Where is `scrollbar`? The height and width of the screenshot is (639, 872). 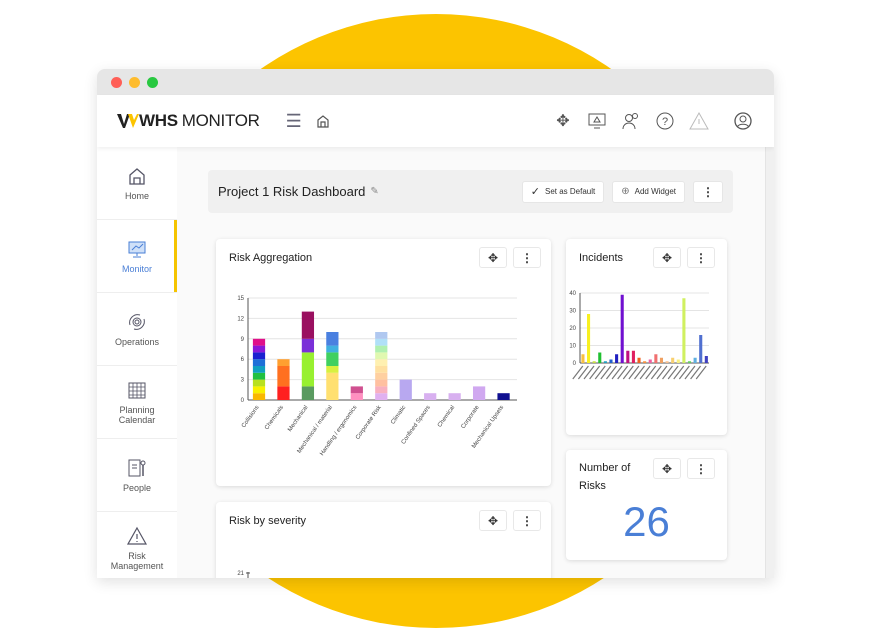 scrollbar is located at coordinates (769, 362).